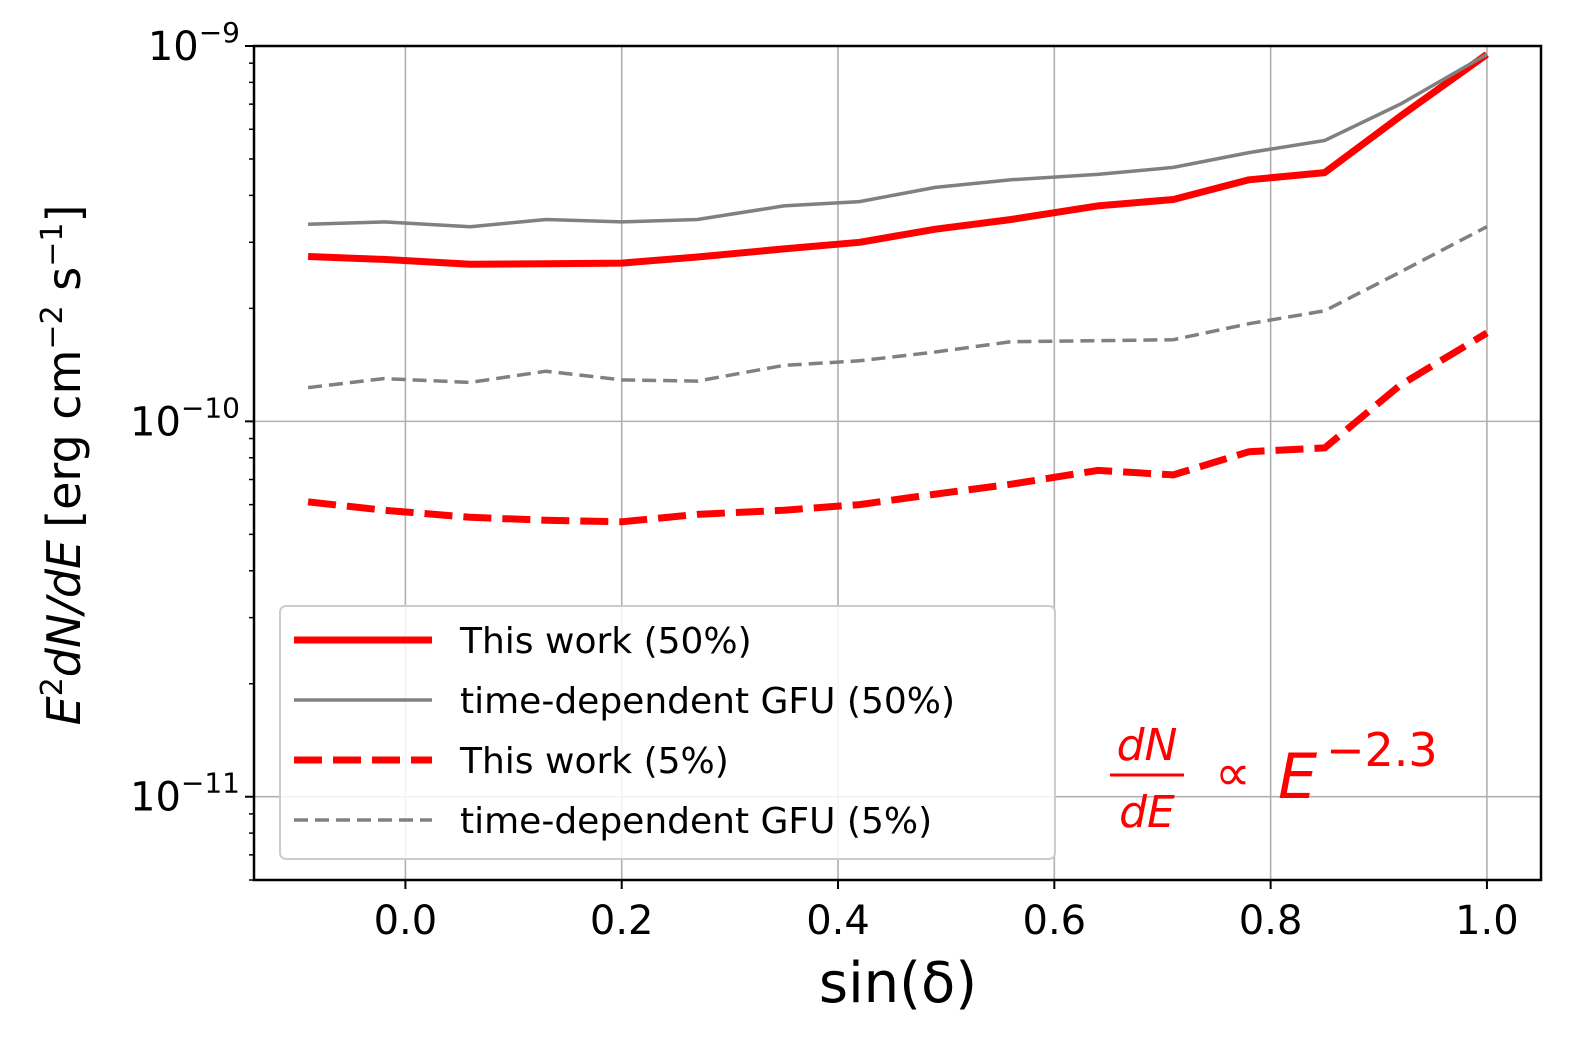 Image resolution: width=1578 pixels, height=1052 pixels. What do you see at coordinates (194, 43) in the screenshot?
I see `y-tick-label: 10−9` at bounding box center [194, 43].